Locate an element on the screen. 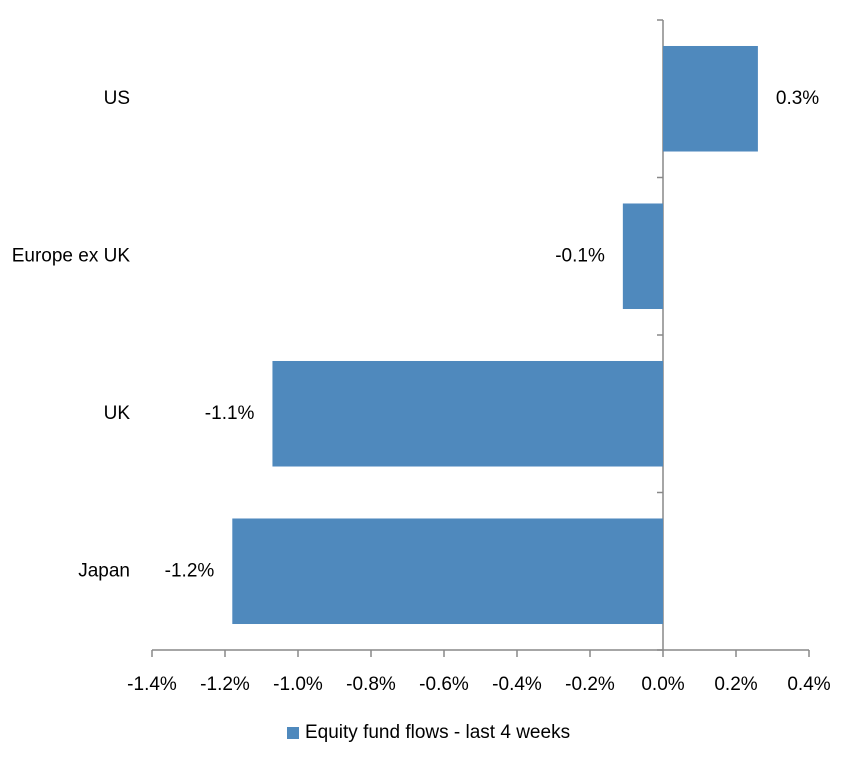 The height and width of the screenshot is (757, 852). x-tick-label: -0.2% is located at coordinates (590, 684).